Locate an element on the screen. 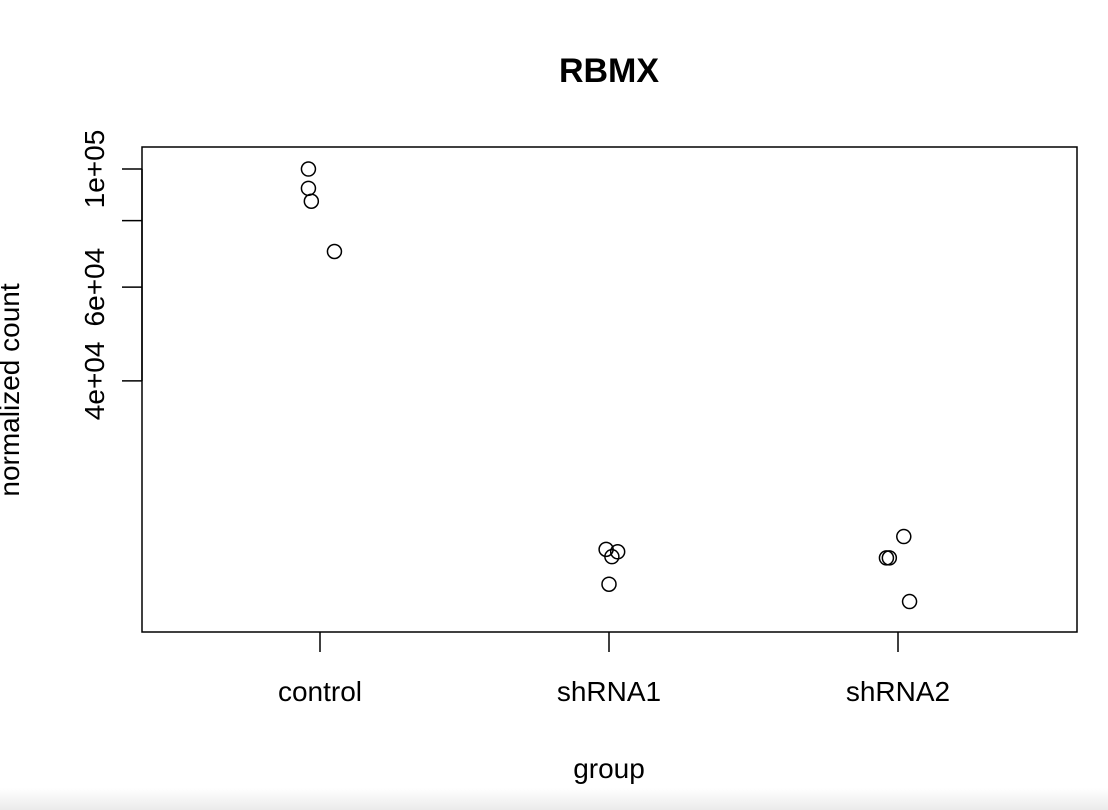 The width and height of the screenshot is (1108, 810). y-tick-label: 1e+05 is located at coordinates (94, 169).